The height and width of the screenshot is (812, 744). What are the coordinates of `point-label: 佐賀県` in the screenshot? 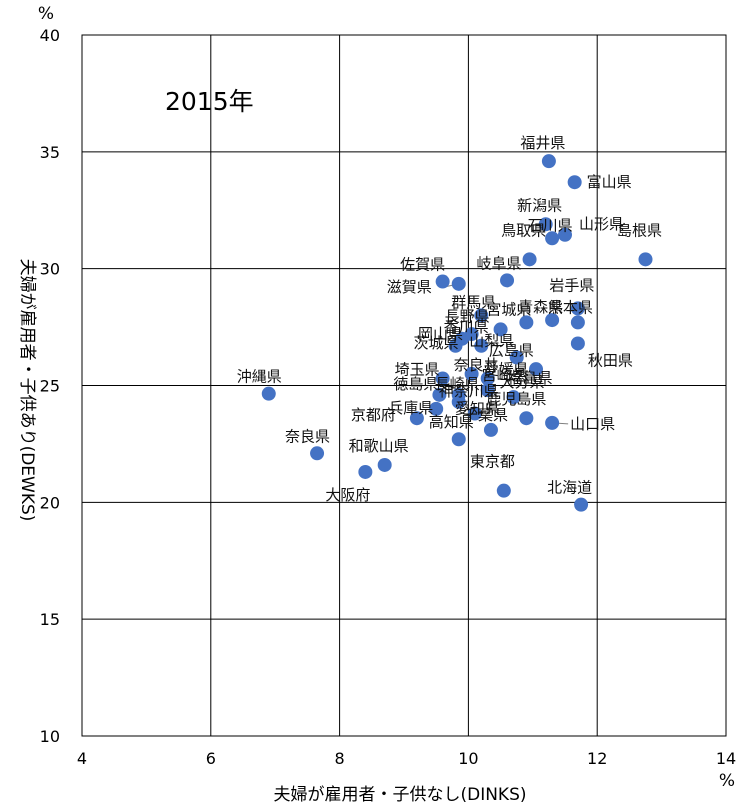 It's located at (422, 265).